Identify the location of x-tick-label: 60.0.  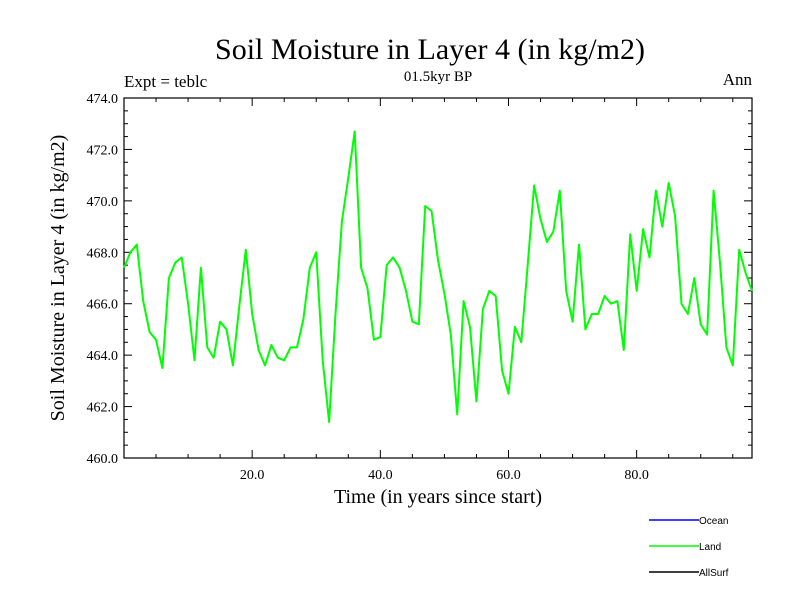
(508, 475).